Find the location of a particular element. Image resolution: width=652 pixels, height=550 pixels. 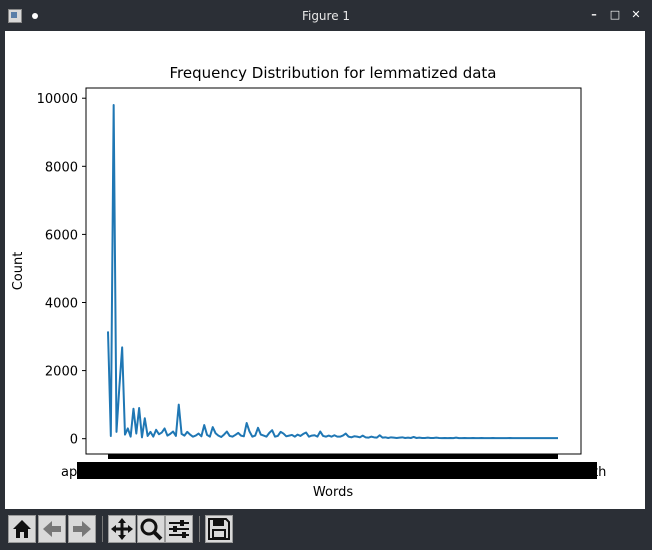

configure-subplots-icon is located at coordinates (179, 529).